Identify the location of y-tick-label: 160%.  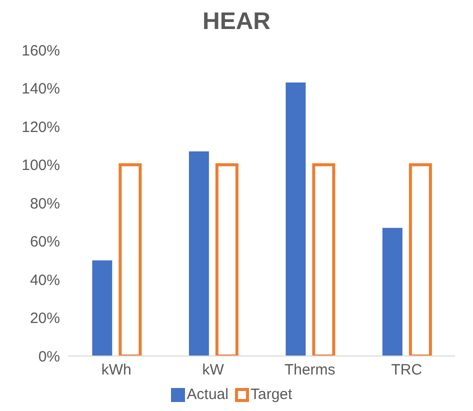
(41, 51).